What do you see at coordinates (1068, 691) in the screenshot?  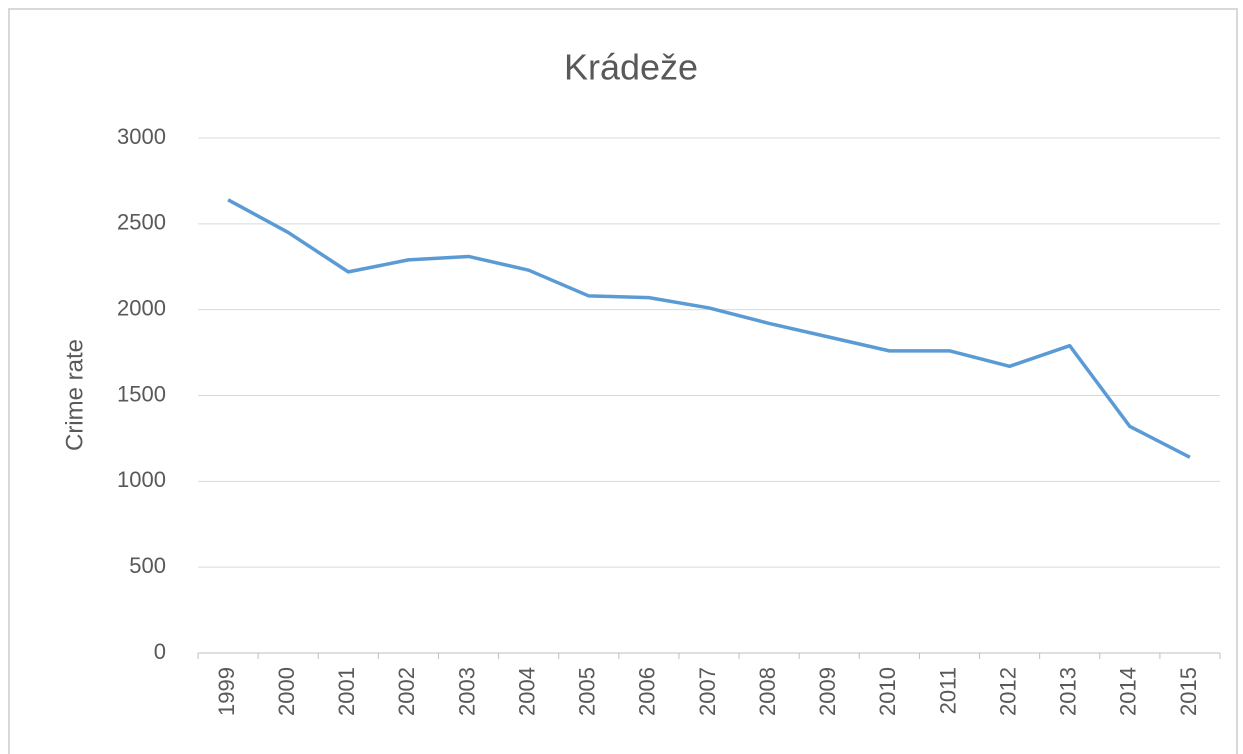 I see `x-tick-label: 2013` at bounding box center [1068, 691].